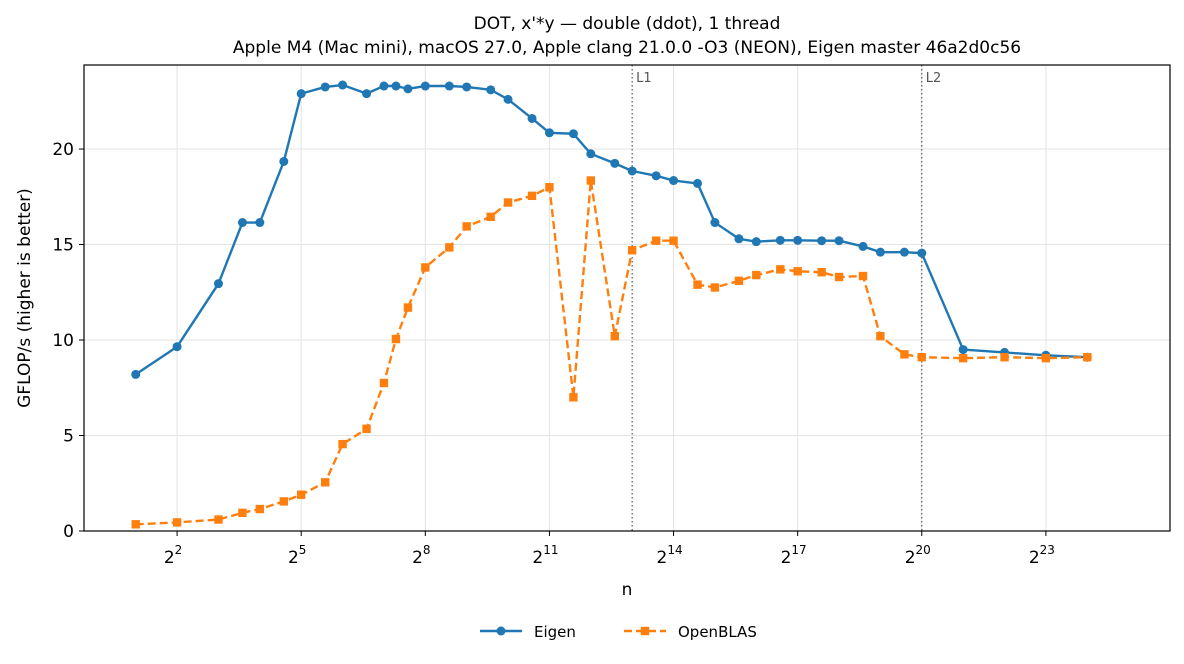 The image size is (1184, 664). What do you see at coordinates (644, 78) in the screenshot?
I see `reference-line-label: L1` at bounding box center [644, 78].